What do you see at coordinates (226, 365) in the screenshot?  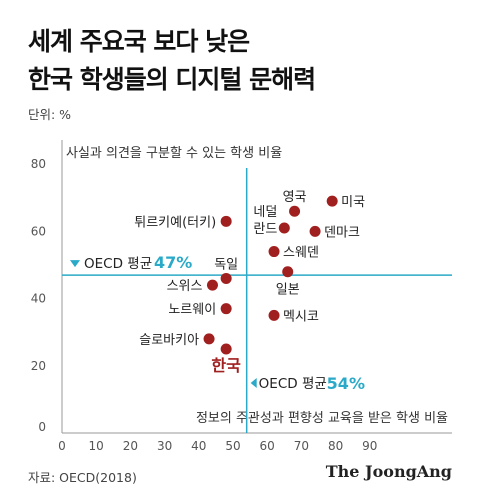 I see `point-label: 한국` at bounding box center [226, 365].